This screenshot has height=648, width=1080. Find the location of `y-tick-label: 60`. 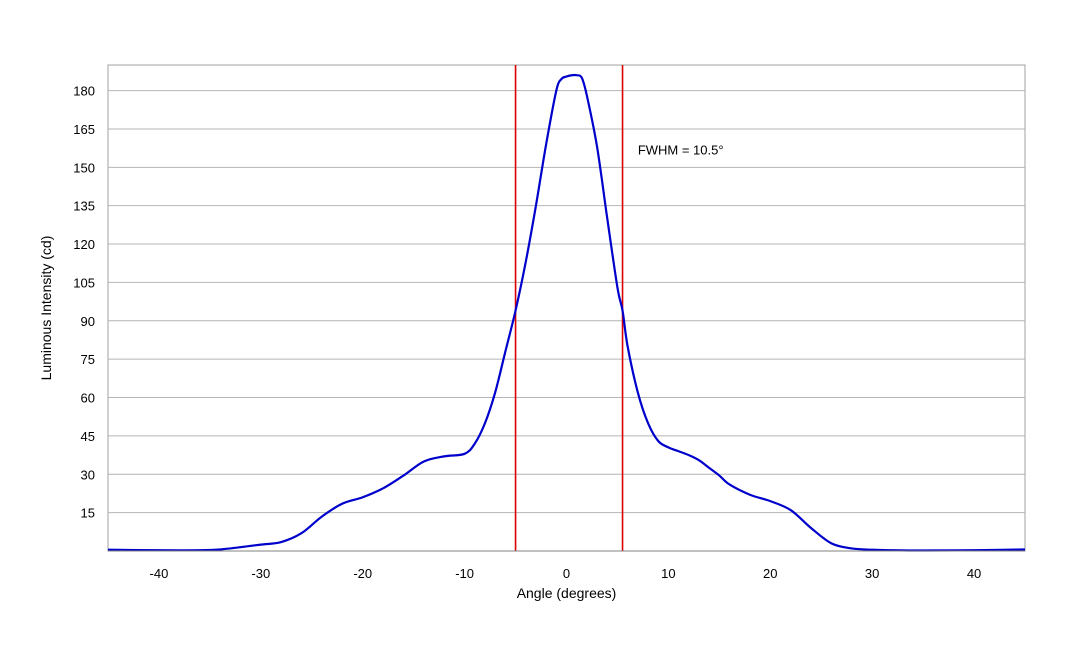

y-tick-label: 60 is located at coordinates (88, 398).